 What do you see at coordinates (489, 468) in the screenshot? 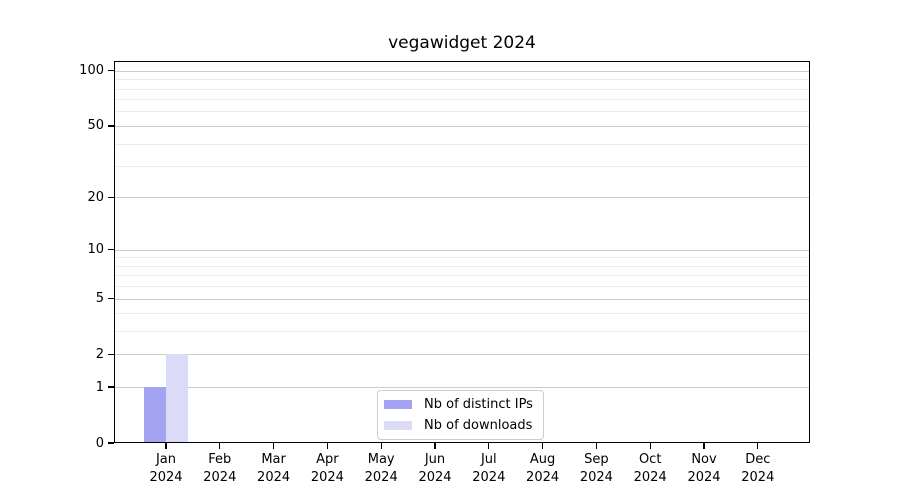
I see `x-tick-label: Jul 2024` at bounding box center [489, 468].